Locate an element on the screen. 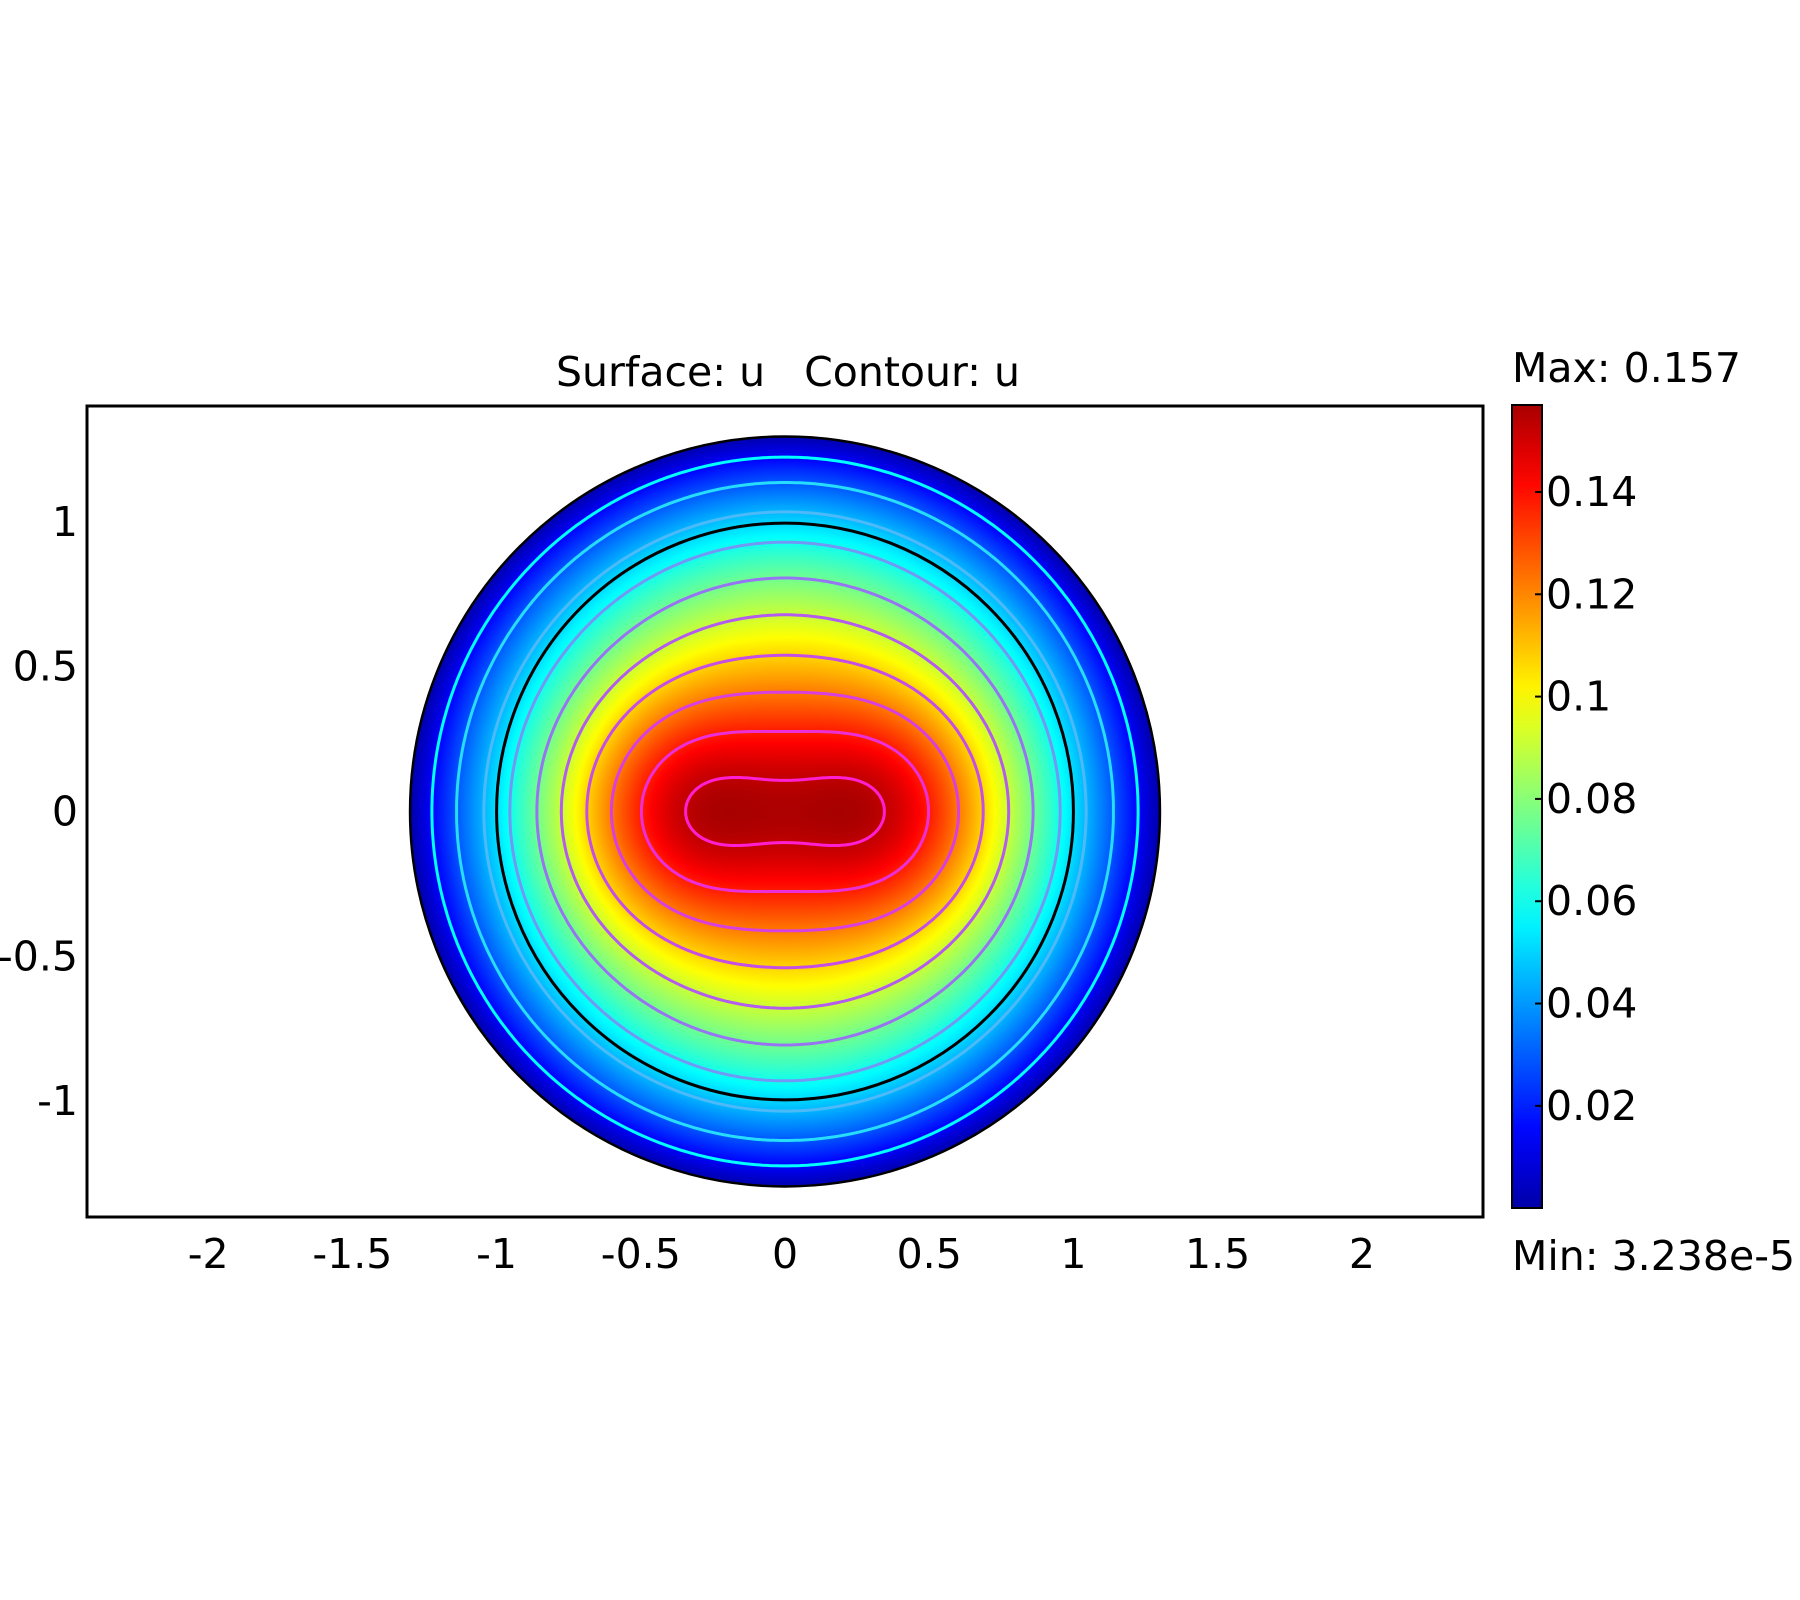 The image size is (1800, 1600). y-tick-label: 0 is located at coordinates (65, 812).